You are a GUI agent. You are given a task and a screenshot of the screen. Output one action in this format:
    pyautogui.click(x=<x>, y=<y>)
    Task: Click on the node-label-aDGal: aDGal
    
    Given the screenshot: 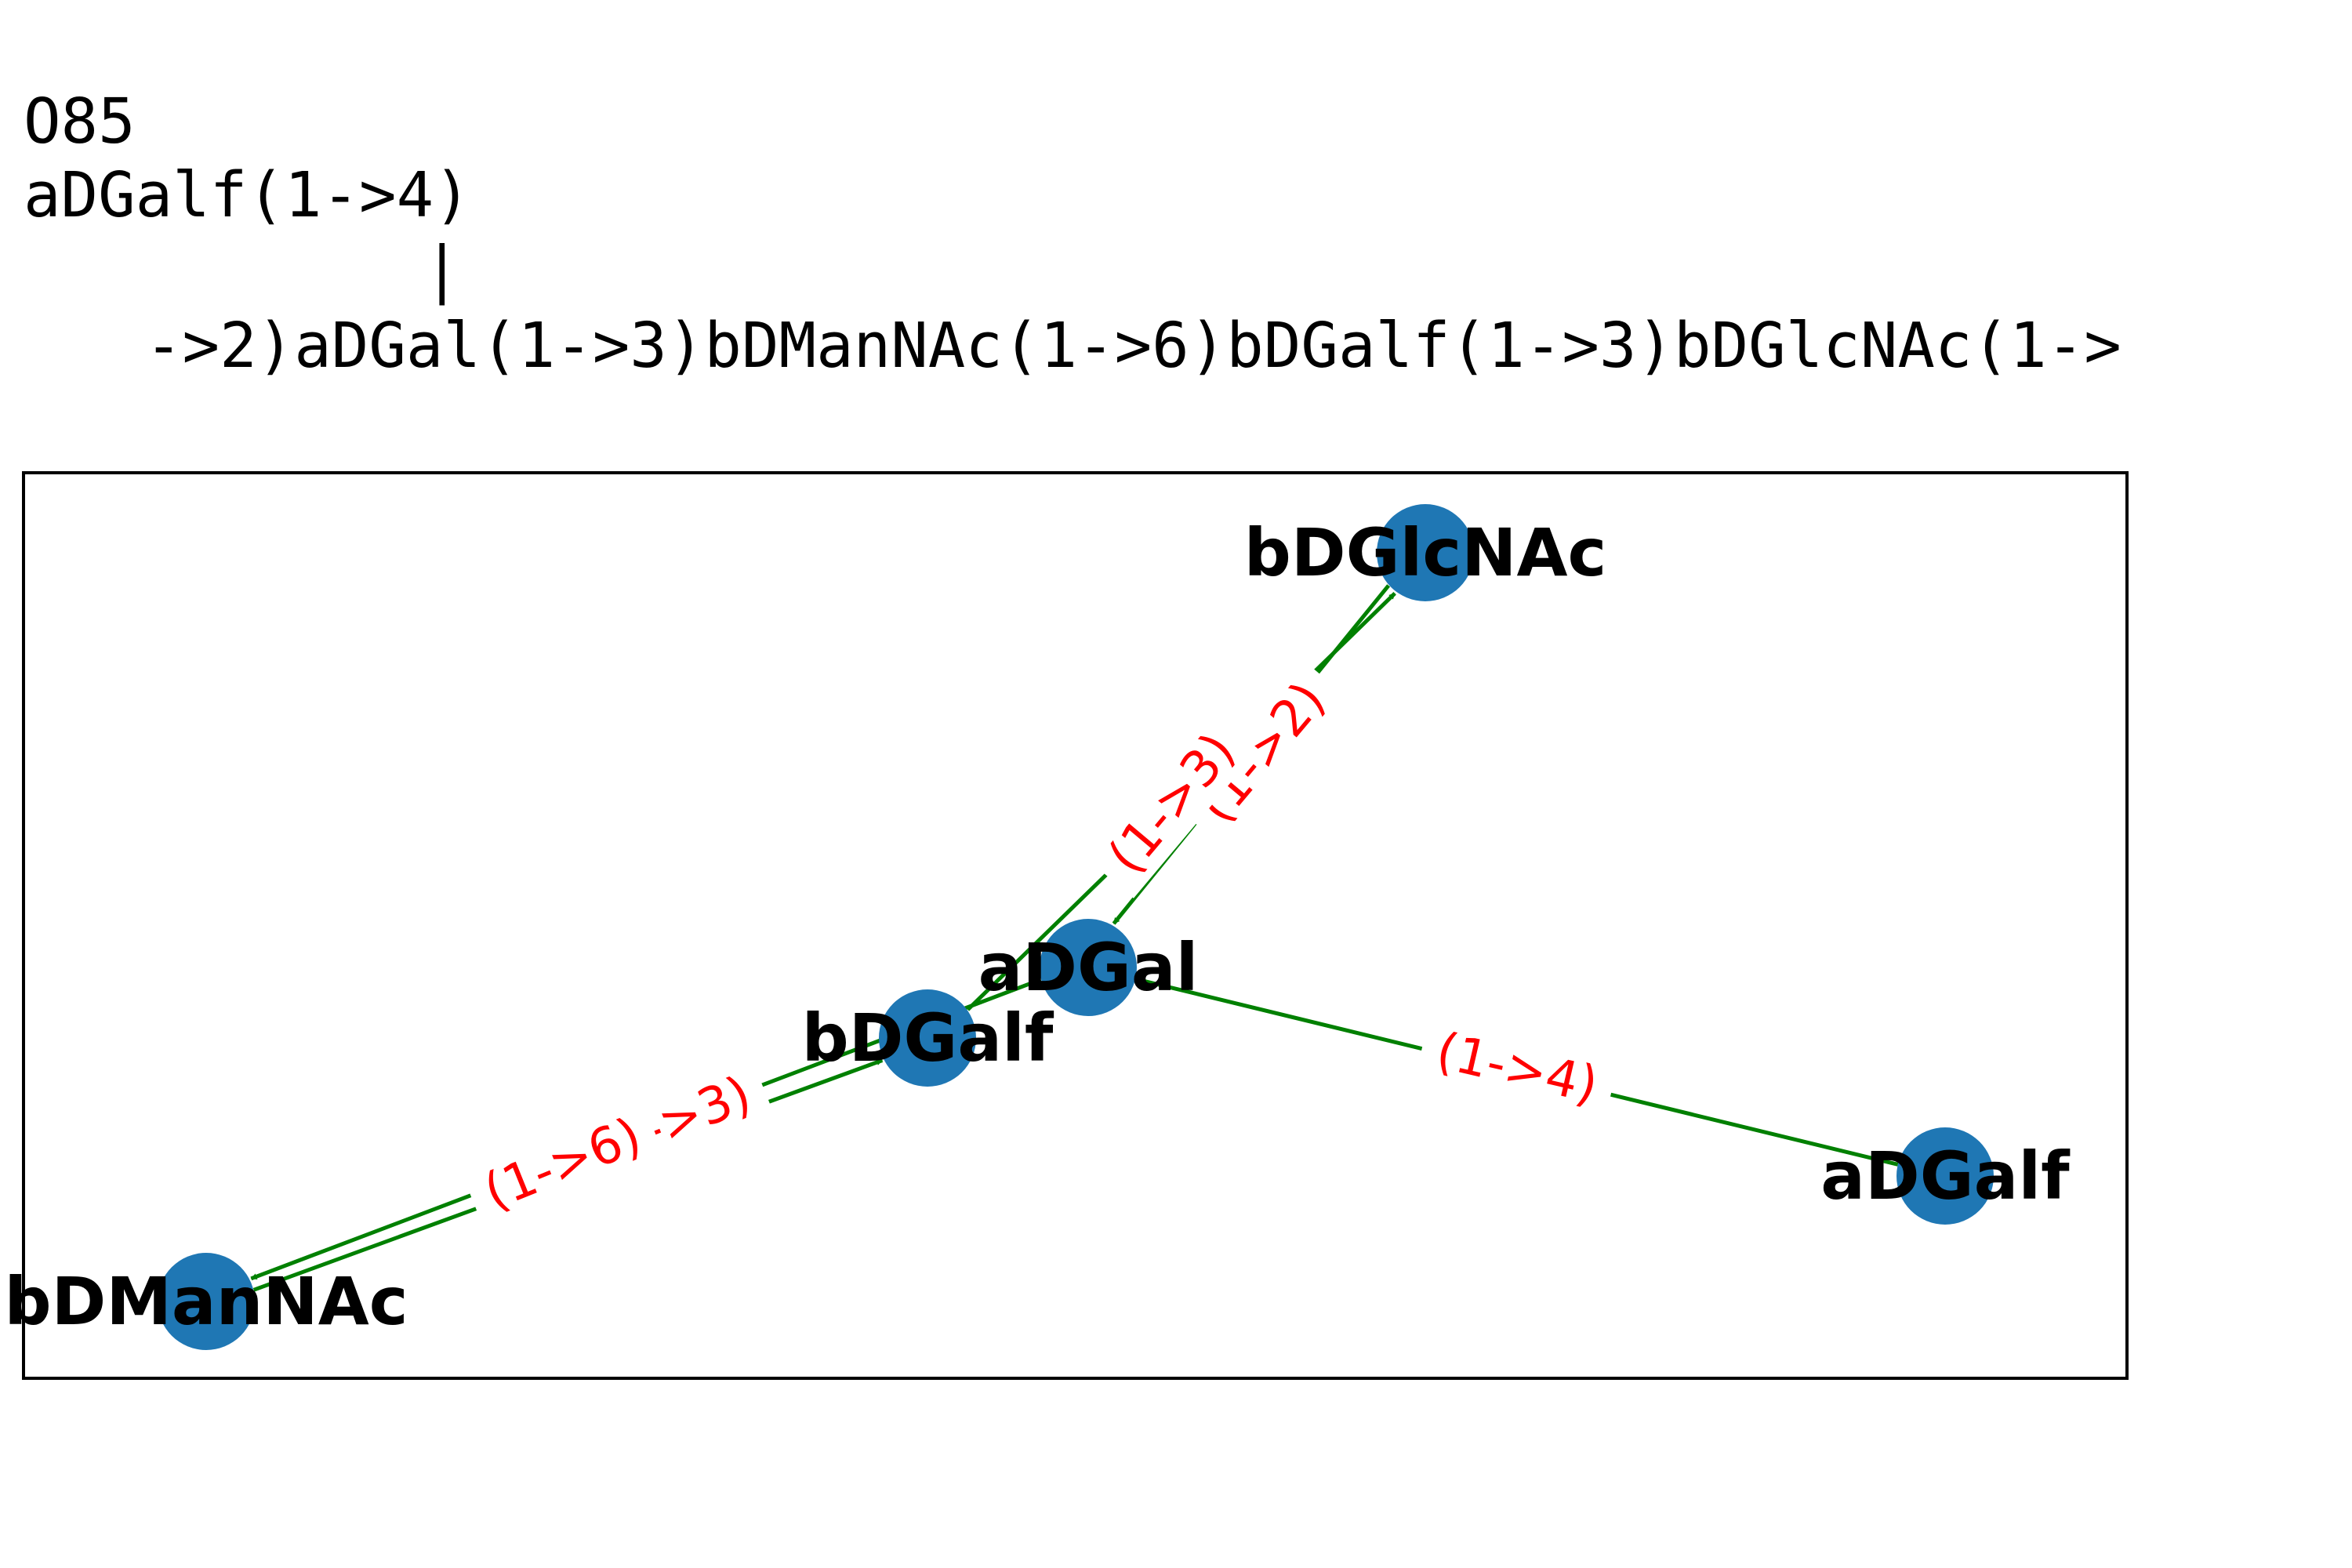 What is the action you would take?
    pyautogui.click(x=1088, y=967)
    